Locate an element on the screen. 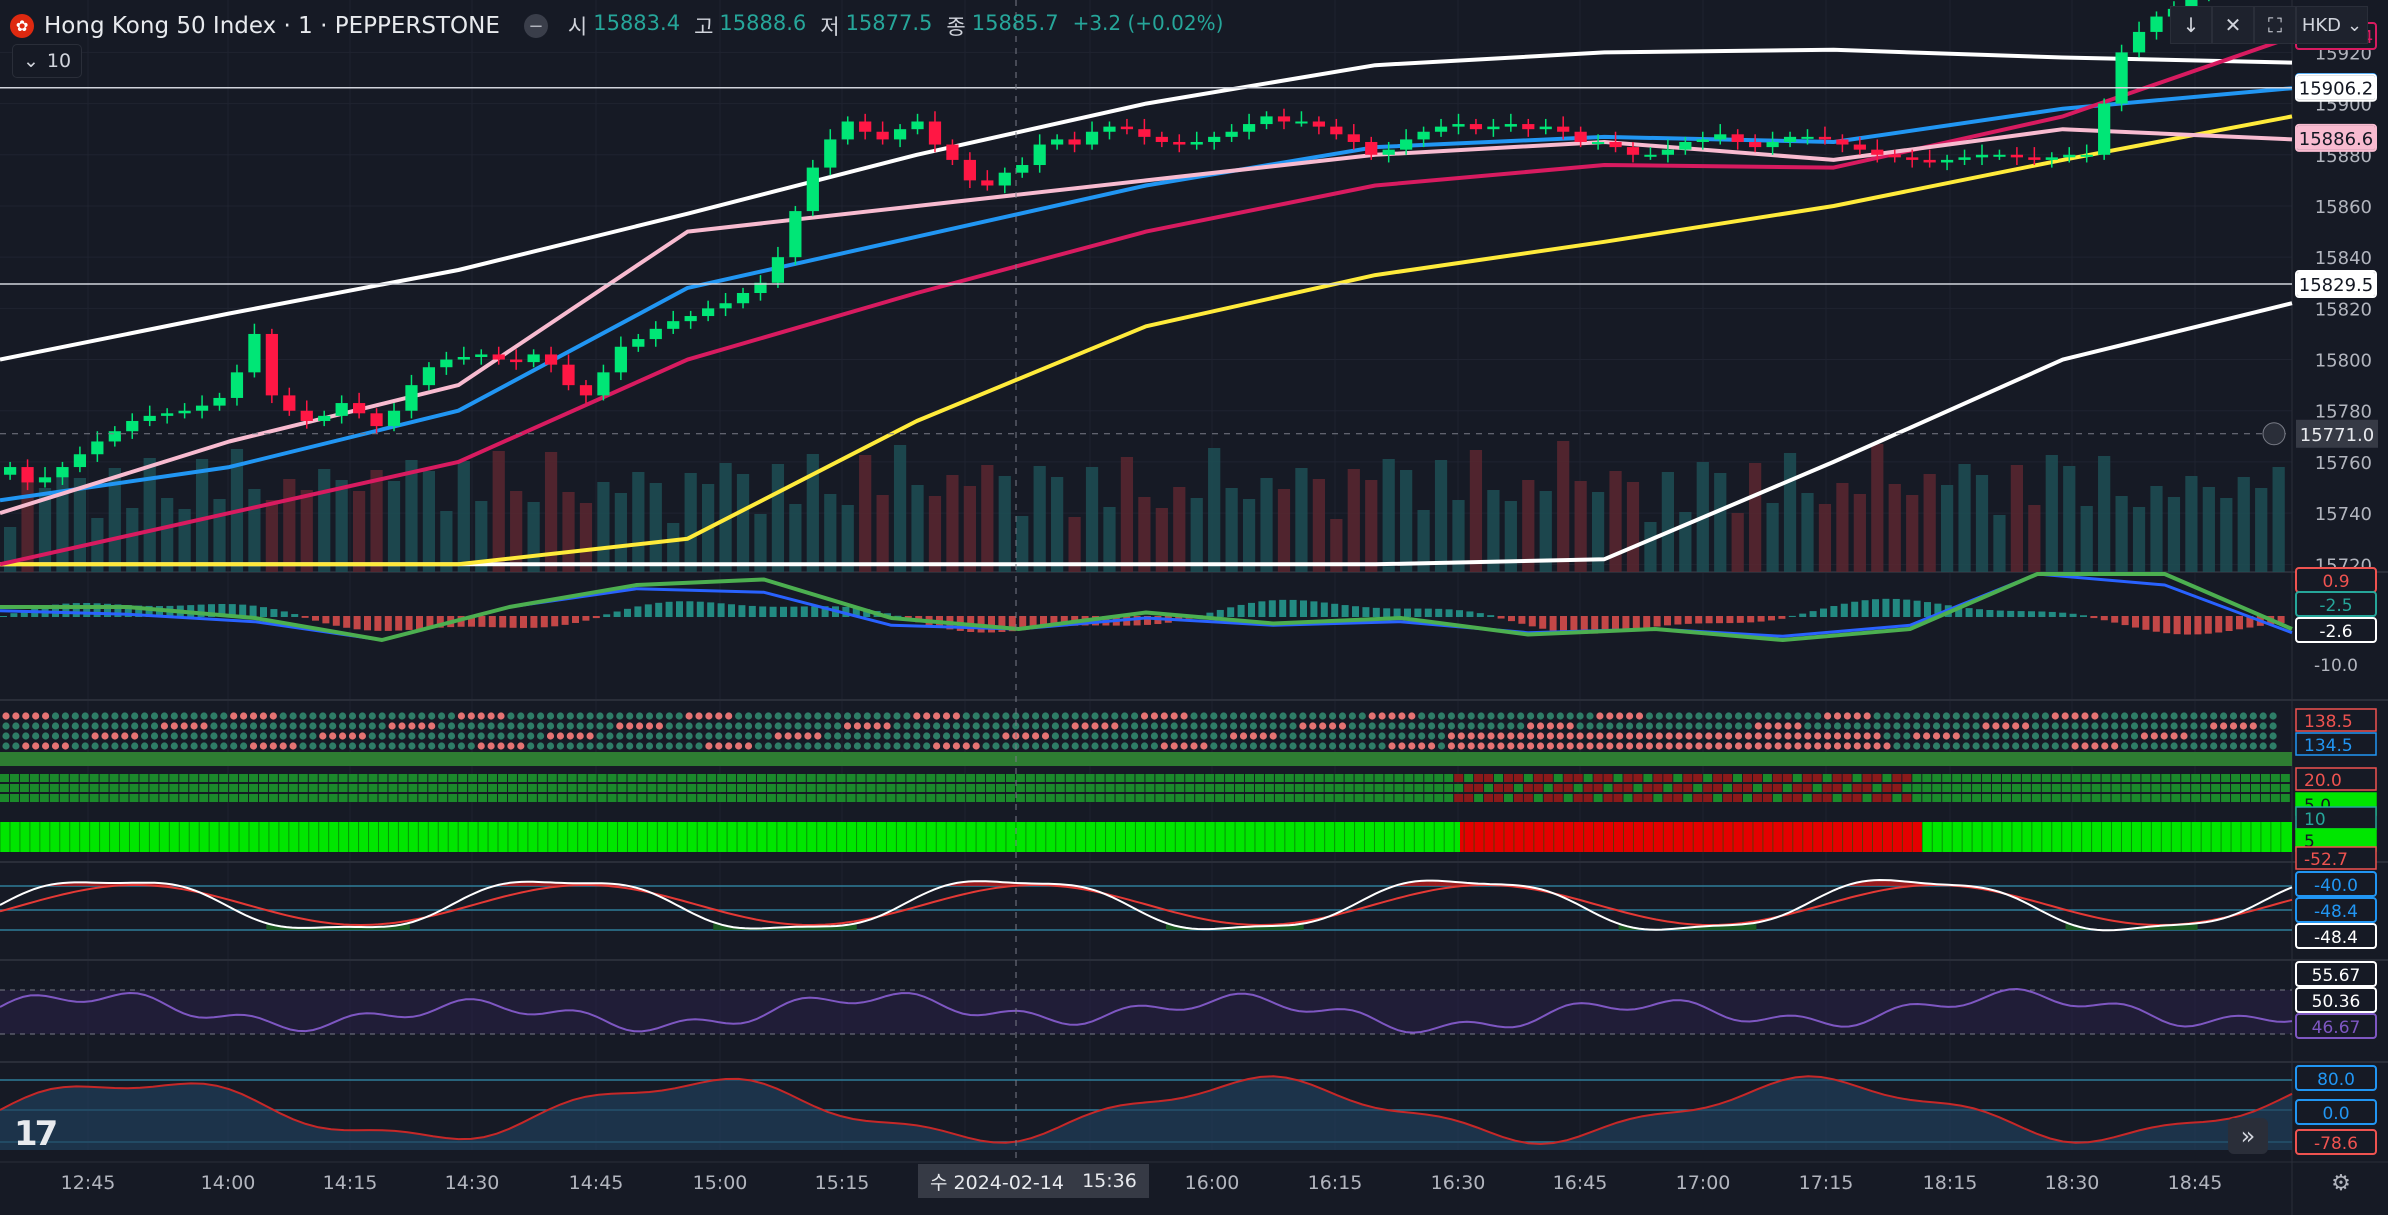  pane-tag is located at coordinates (2336, 1112).